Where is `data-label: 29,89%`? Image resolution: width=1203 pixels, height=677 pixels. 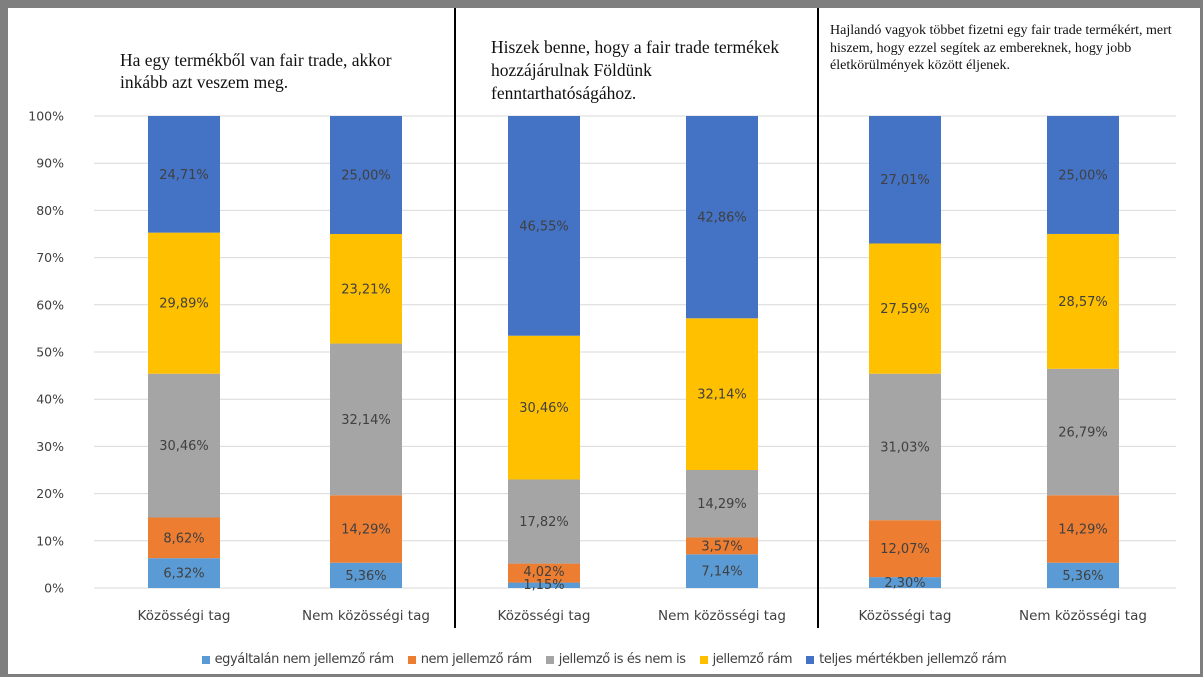 data-label: 29,89% is located at coordinates (184, 304).